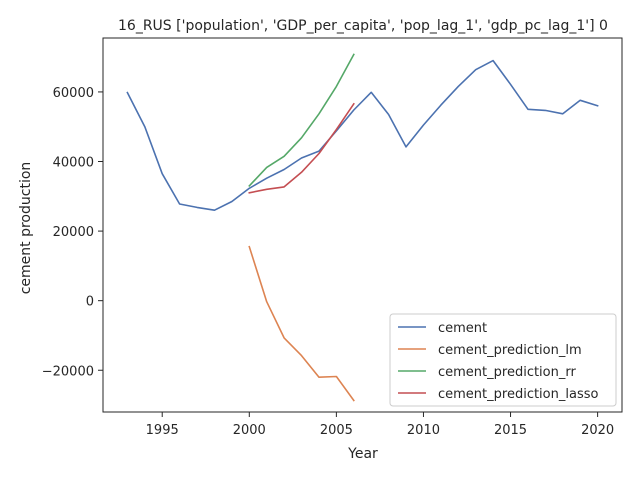 The image size is (640, 480). I want to click on x-tick-label: 2020, so click(597, 430).